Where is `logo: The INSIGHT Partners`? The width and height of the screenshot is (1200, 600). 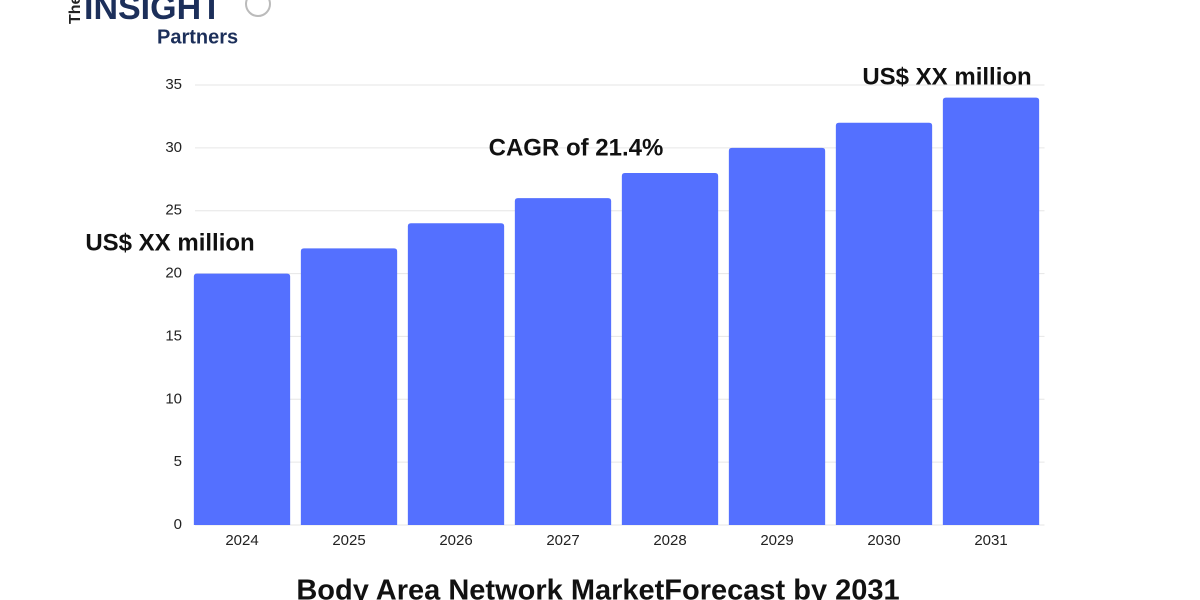
logo: The INSIGHT Partners is located at coordinates (169, 24).